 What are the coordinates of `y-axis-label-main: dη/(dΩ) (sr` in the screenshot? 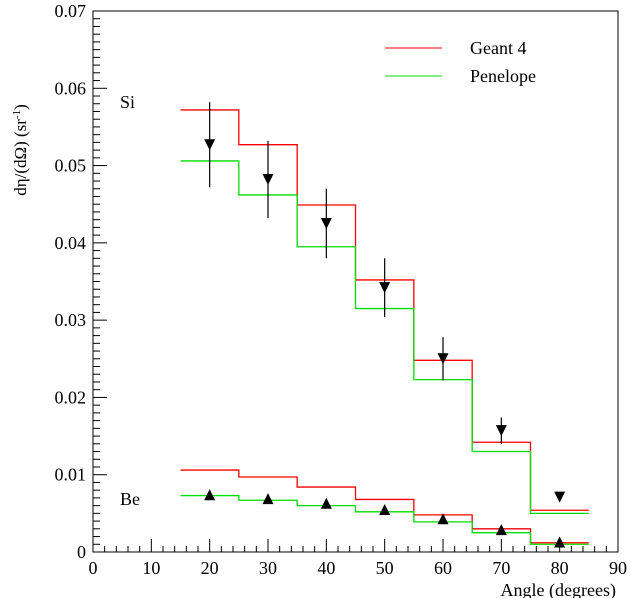 It's located at (20, 157).